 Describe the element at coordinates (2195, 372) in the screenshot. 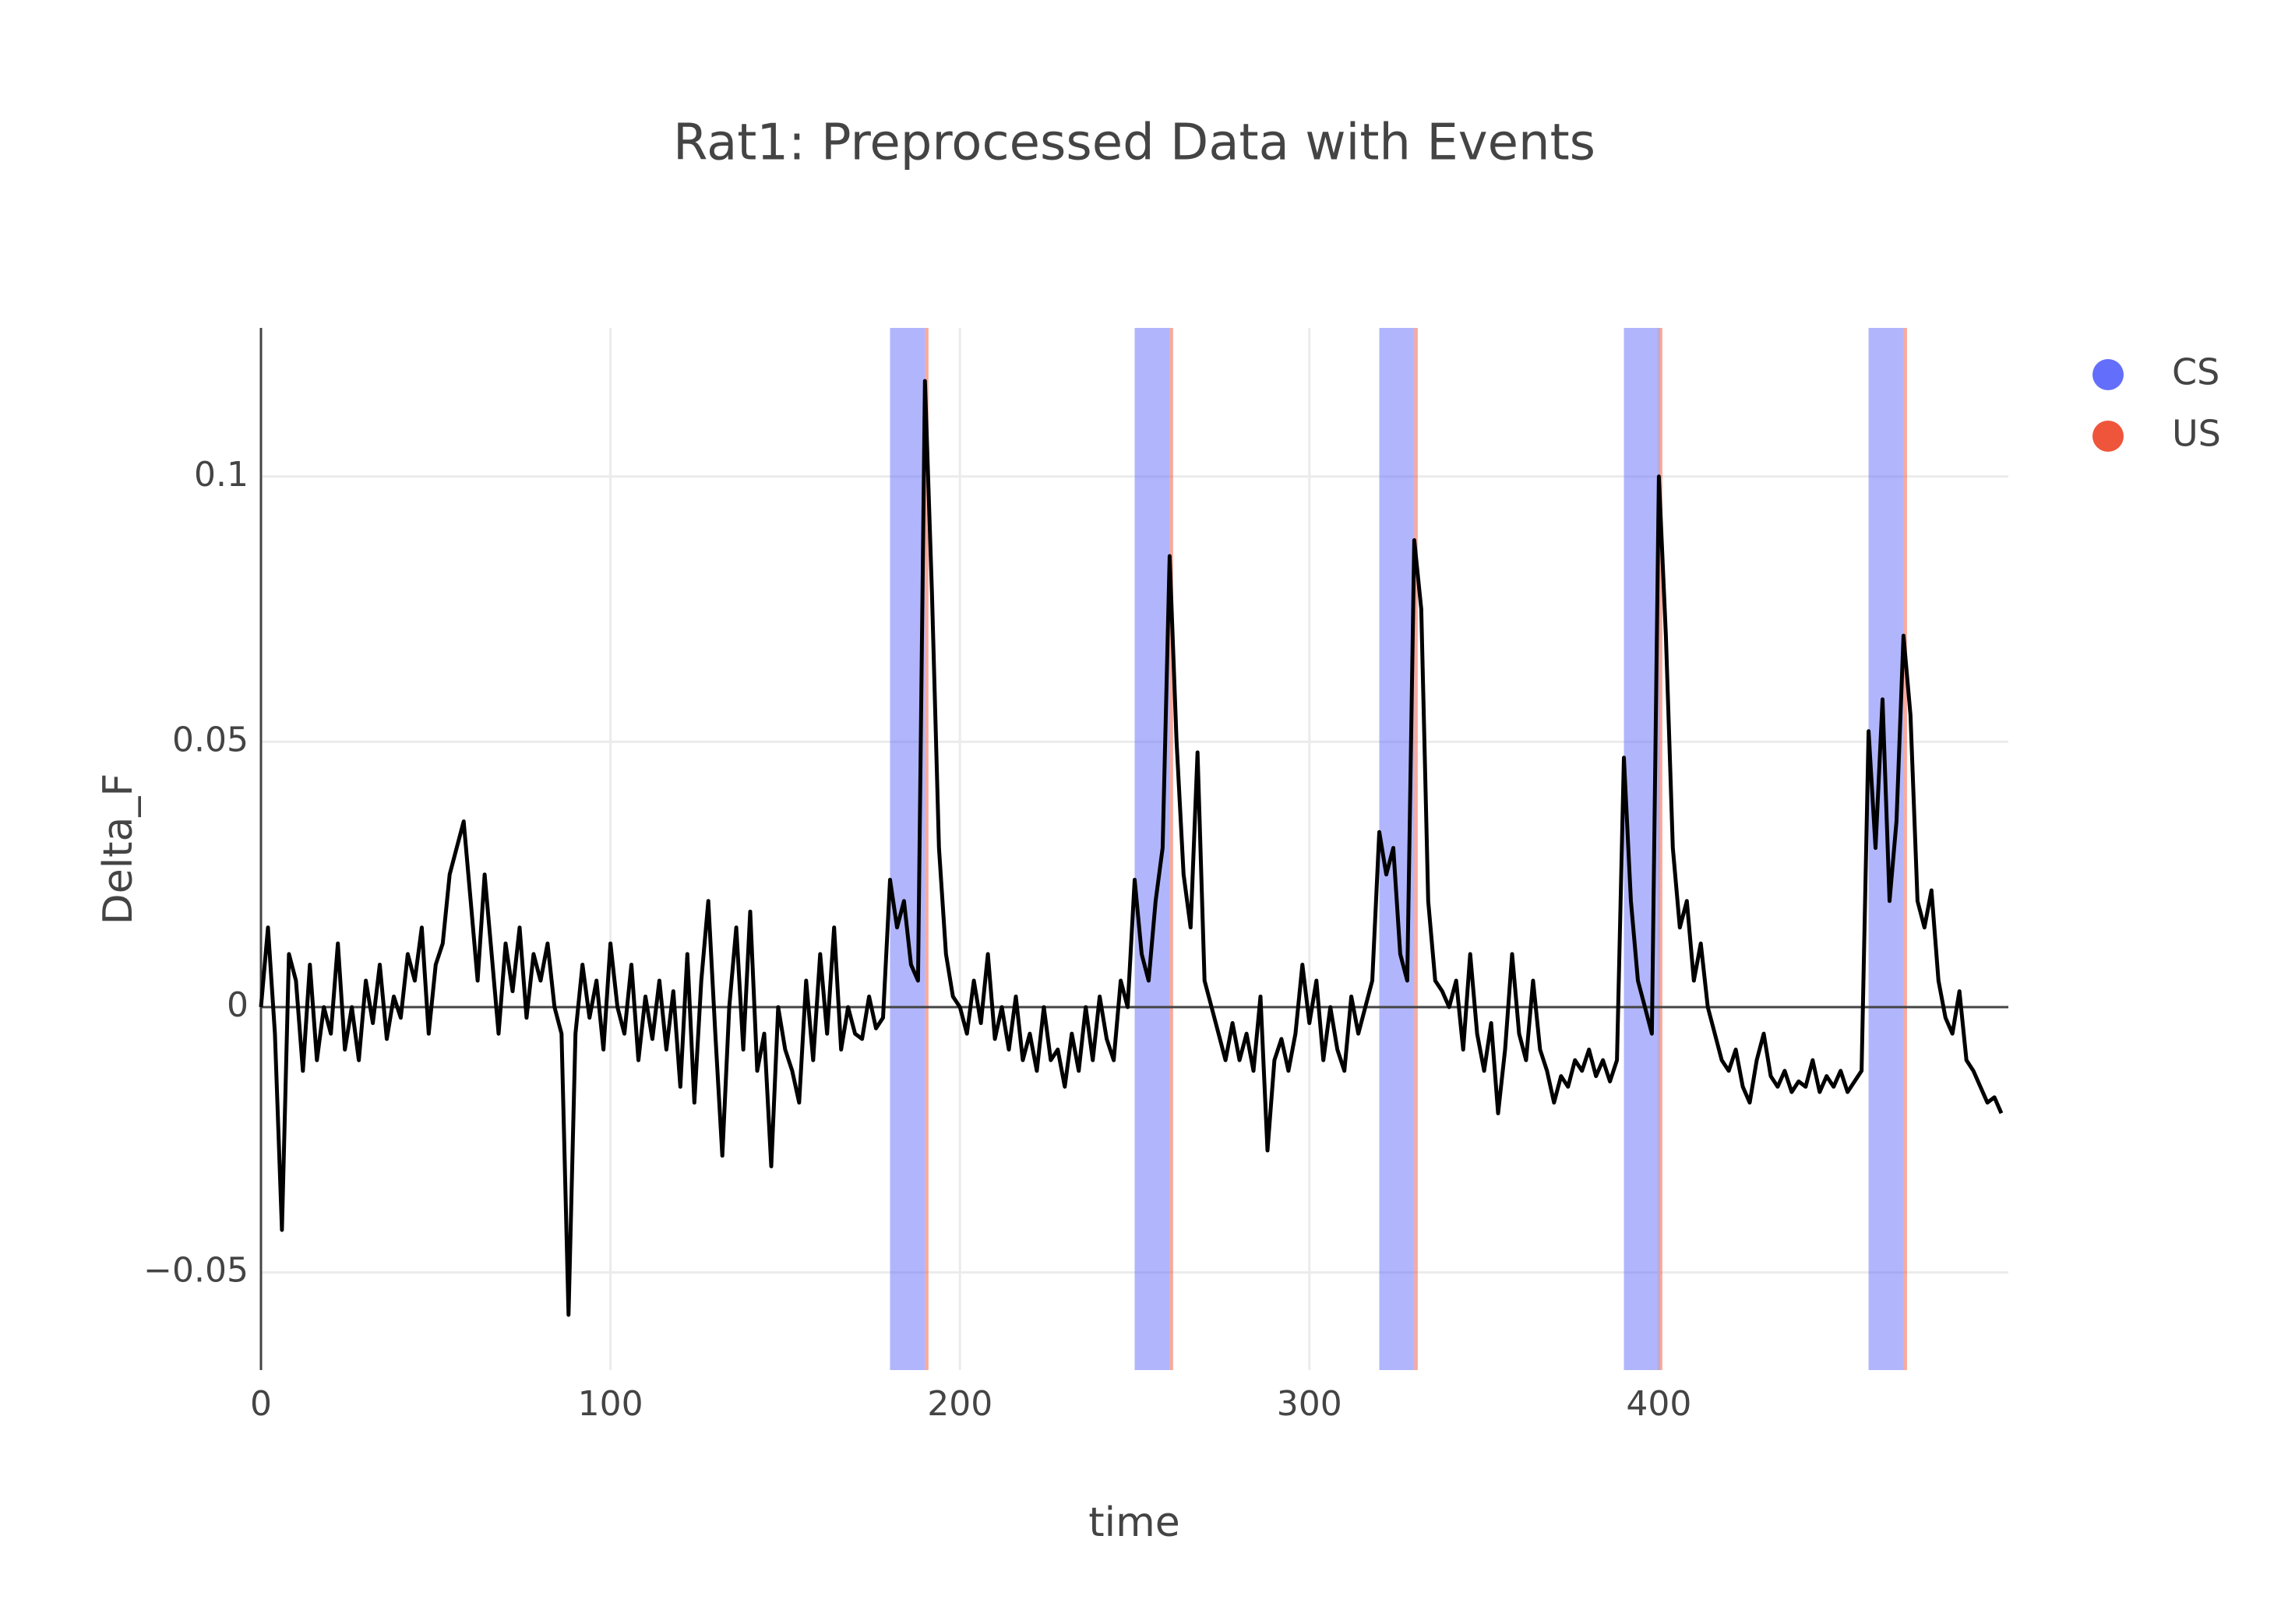

I see `legend-label: CS` at that location.